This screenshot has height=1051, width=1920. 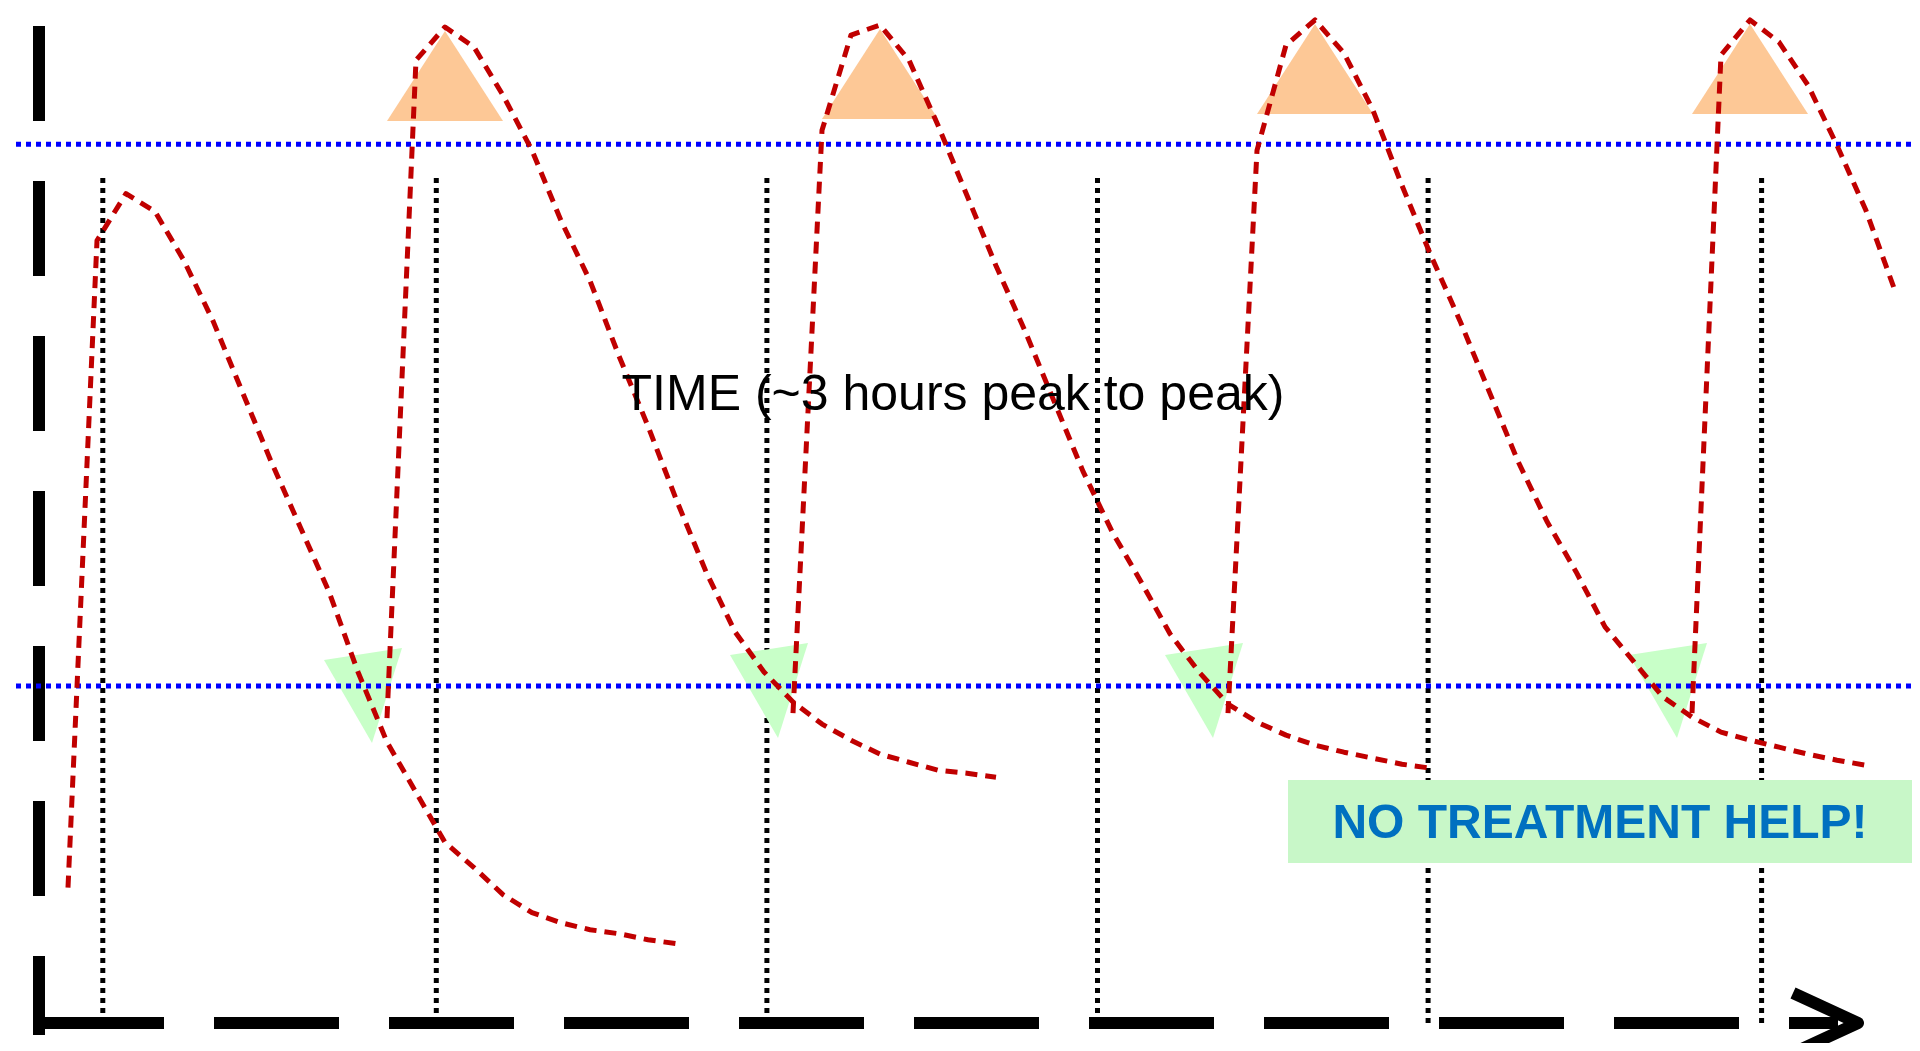 What do you see at coordinates (1600, 821) in the screenshot?
I see `annotation: NO TREATMENT HELP!` at bounding box center [1600, 821].